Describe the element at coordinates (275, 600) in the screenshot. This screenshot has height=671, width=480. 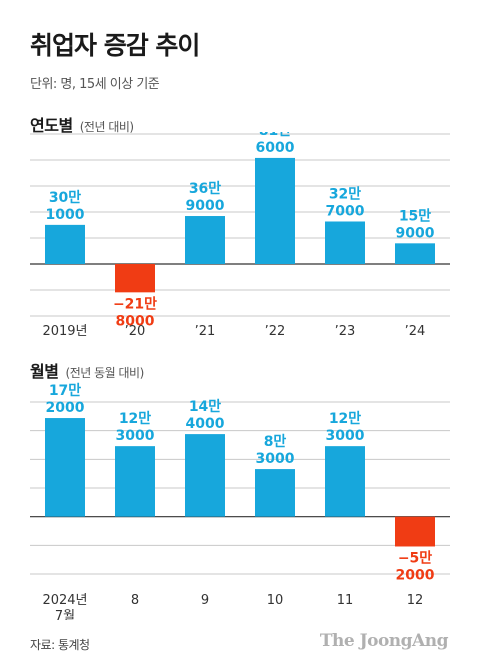
I see `category-label-3-0: 10` at that location.